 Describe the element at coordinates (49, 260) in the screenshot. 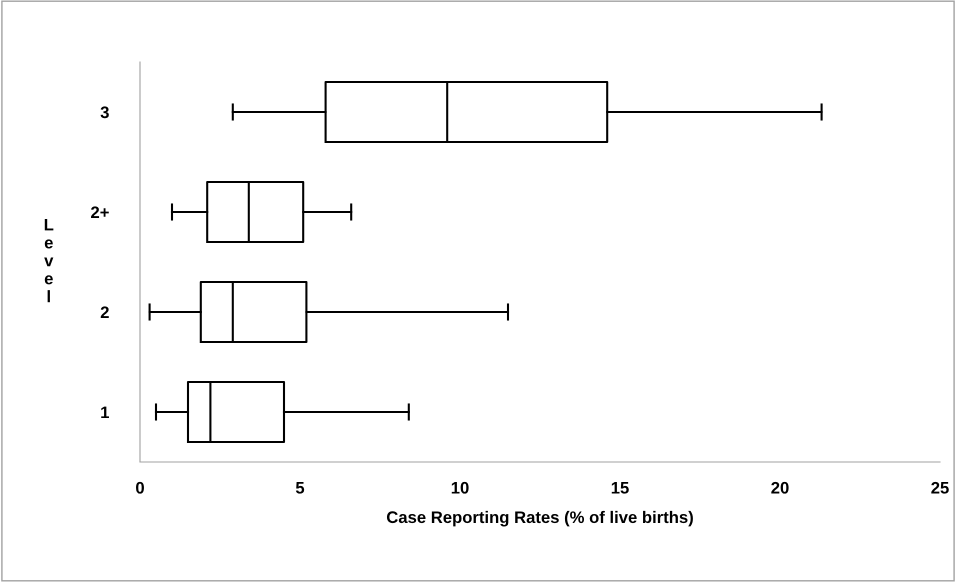

I see `y-axis-title: Level` at that location.